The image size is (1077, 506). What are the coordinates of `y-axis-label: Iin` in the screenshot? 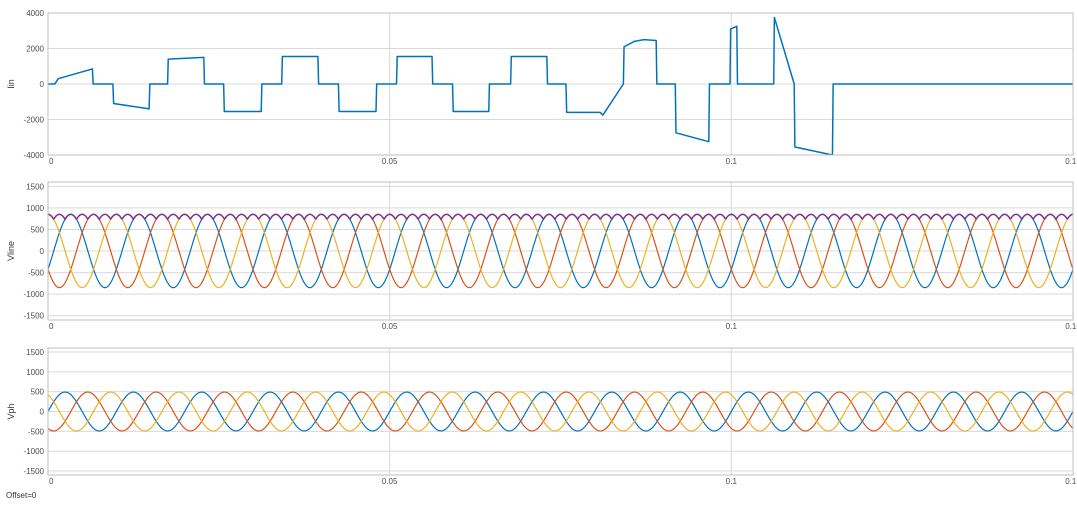 It's located at (11, 84).